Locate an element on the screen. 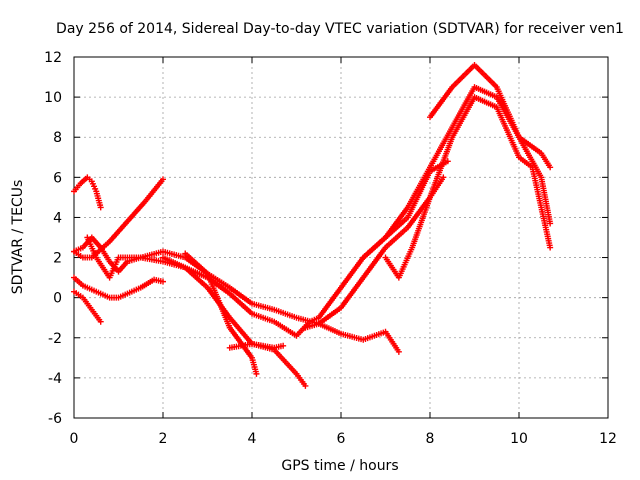 The image size is (640, 480). y-tick-label: 4 is located at coordinates (57, 218).